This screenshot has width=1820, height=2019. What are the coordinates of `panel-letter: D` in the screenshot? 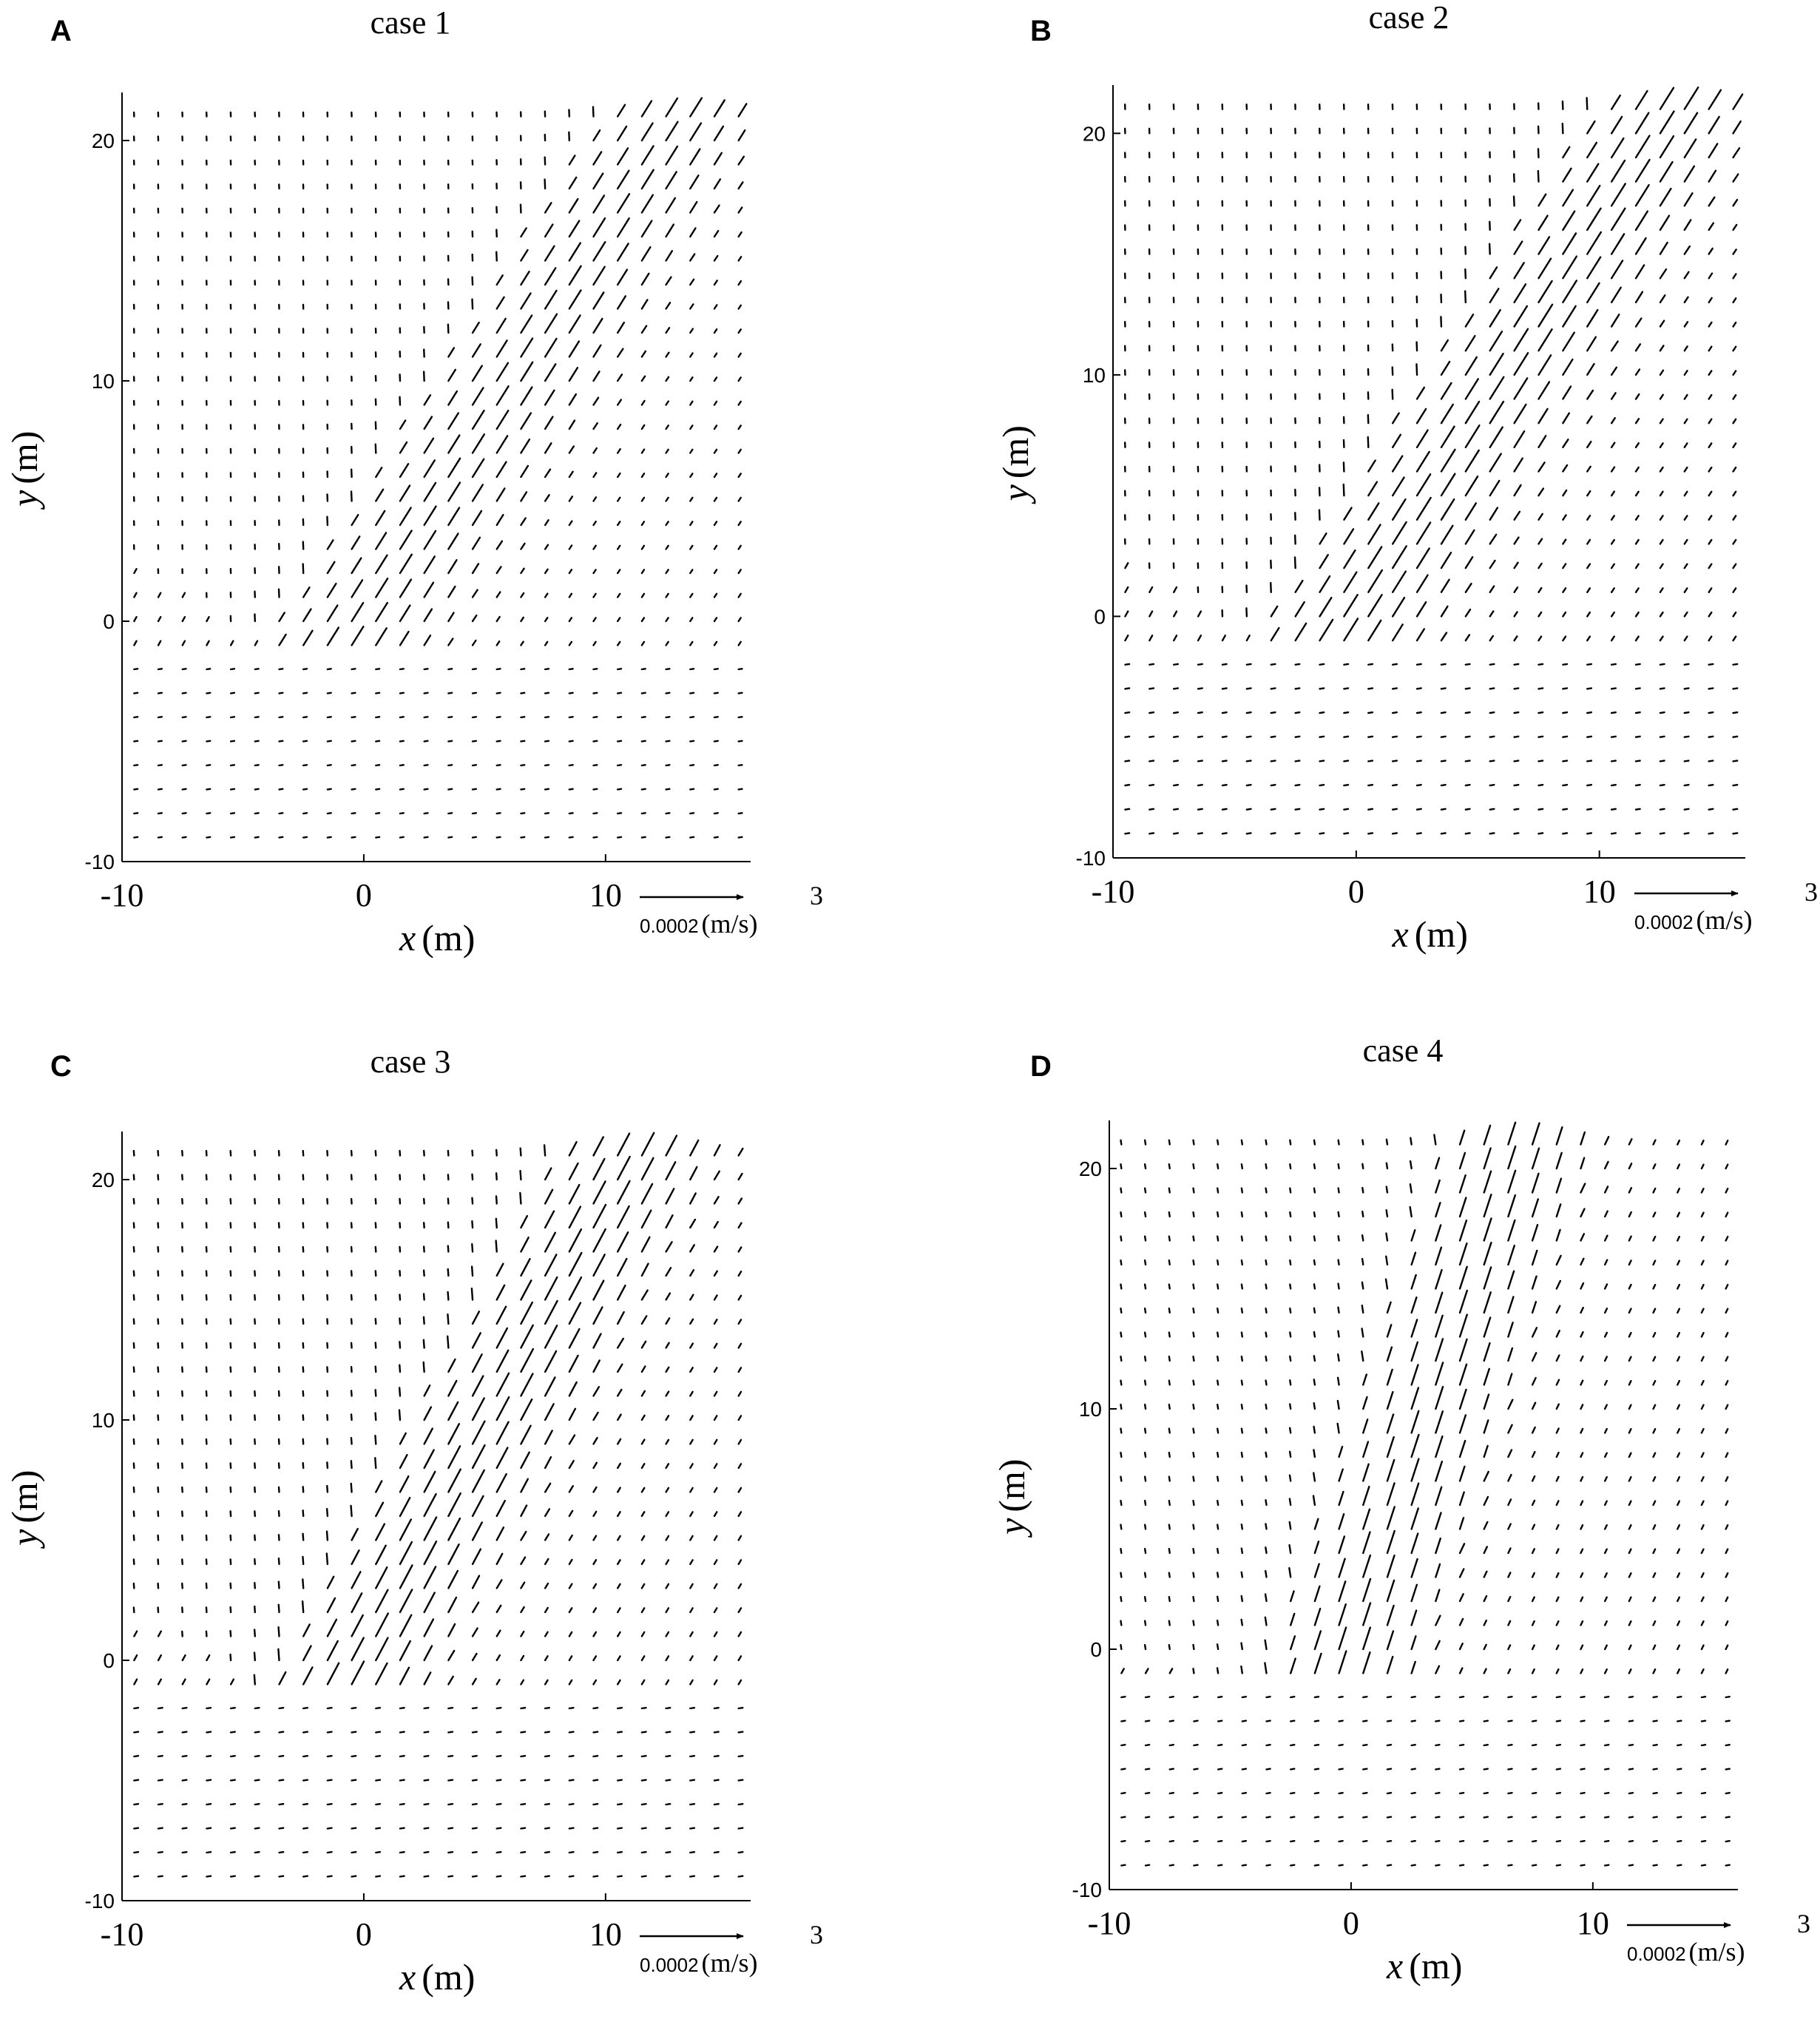 It's located at (1041, 1066).